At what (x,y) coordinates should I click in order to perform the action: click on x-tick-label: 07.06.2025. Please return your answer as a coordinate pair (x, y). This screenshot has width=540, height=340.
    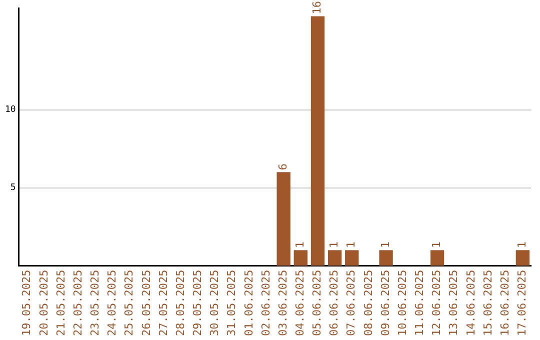
    Looking at the image, I should click on (351, 303).